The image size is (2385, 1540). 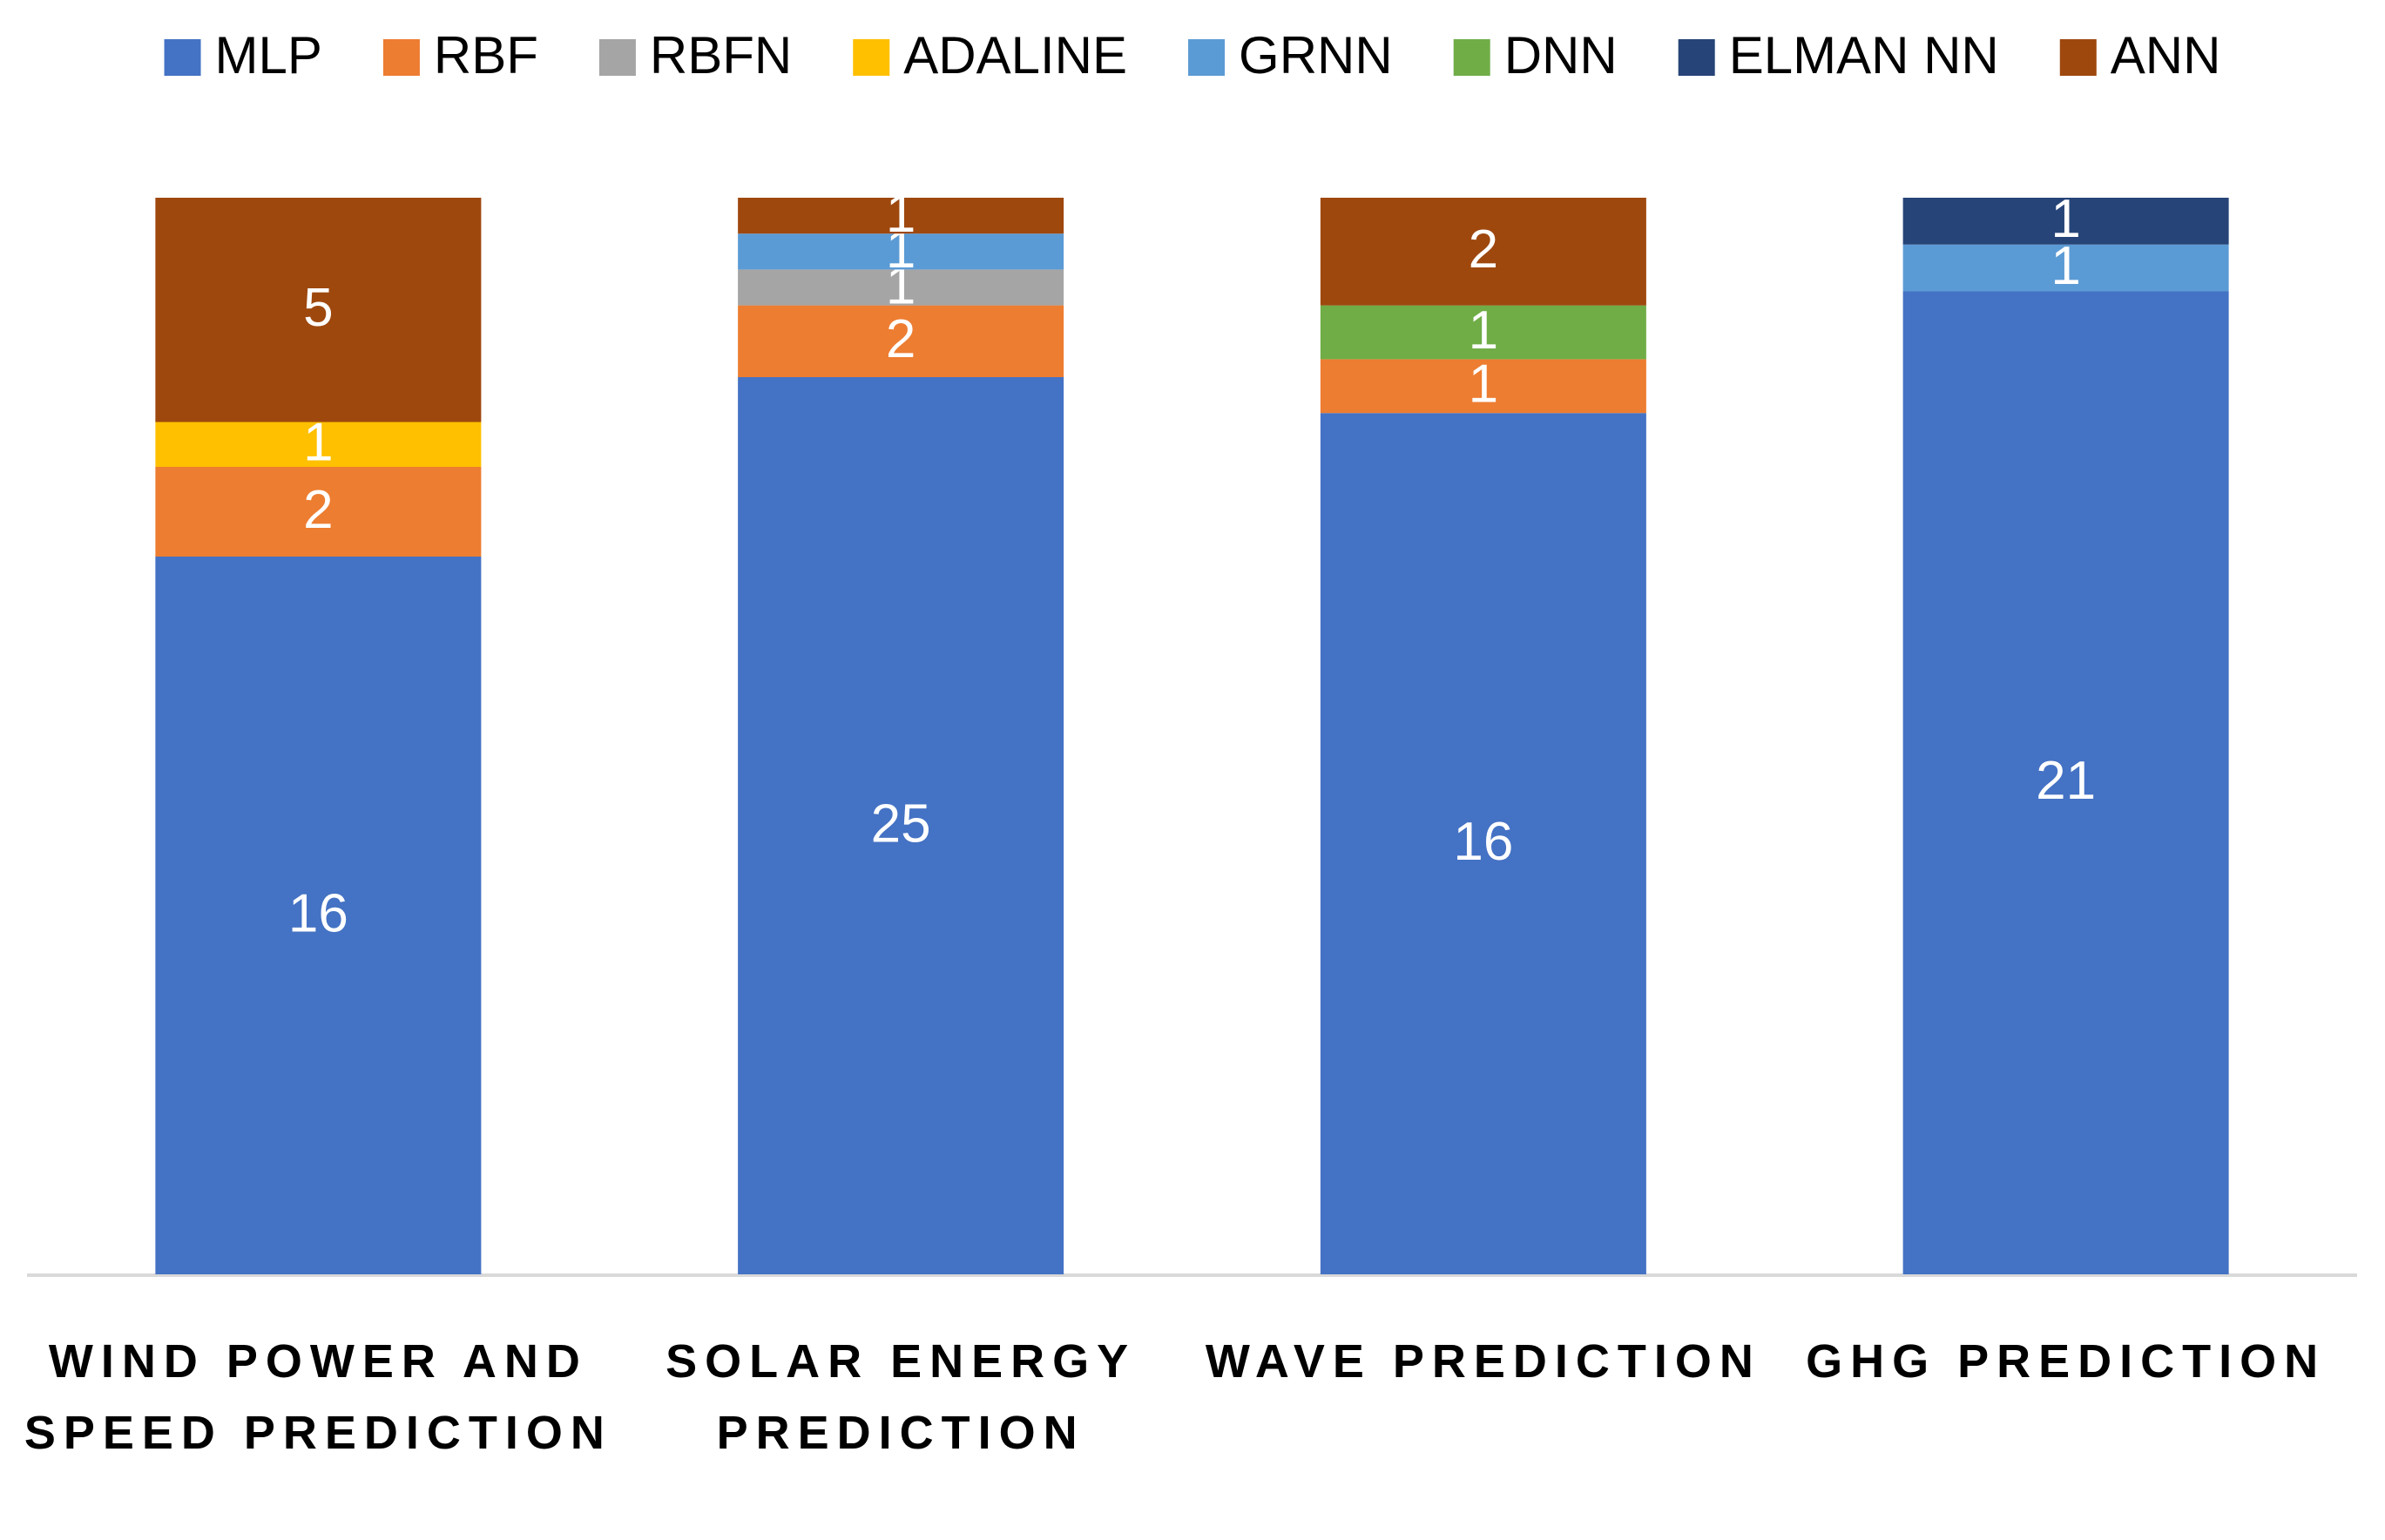 I want to click on legend-label: RBFN, so click(x=721, y=55).